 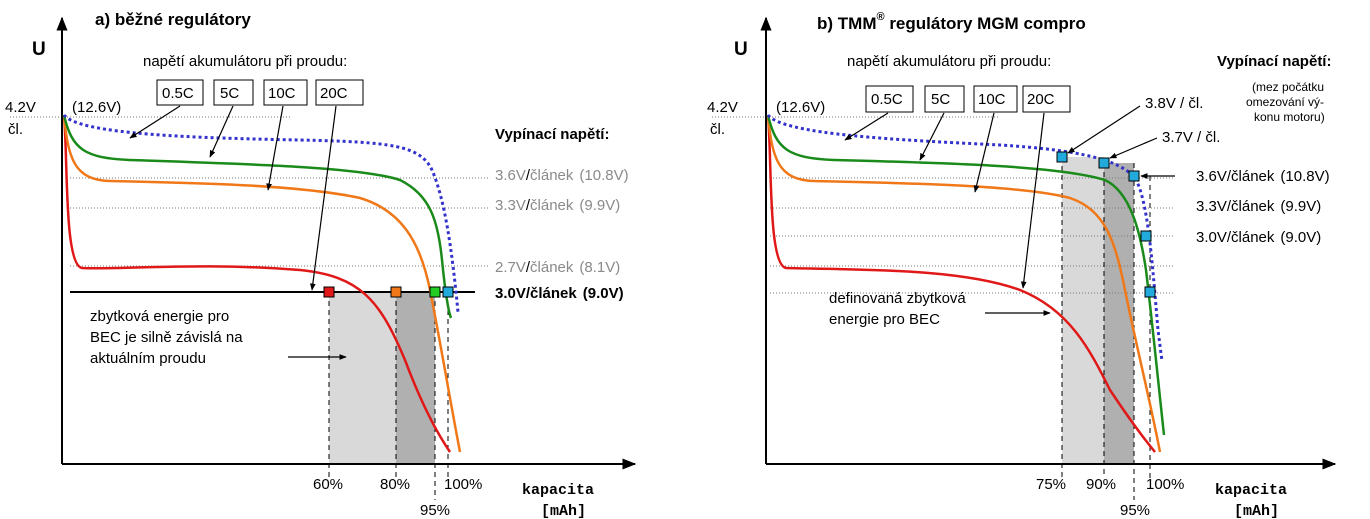 I want to click on svg-text: energie pro BEC, so click(x=884, y=319).